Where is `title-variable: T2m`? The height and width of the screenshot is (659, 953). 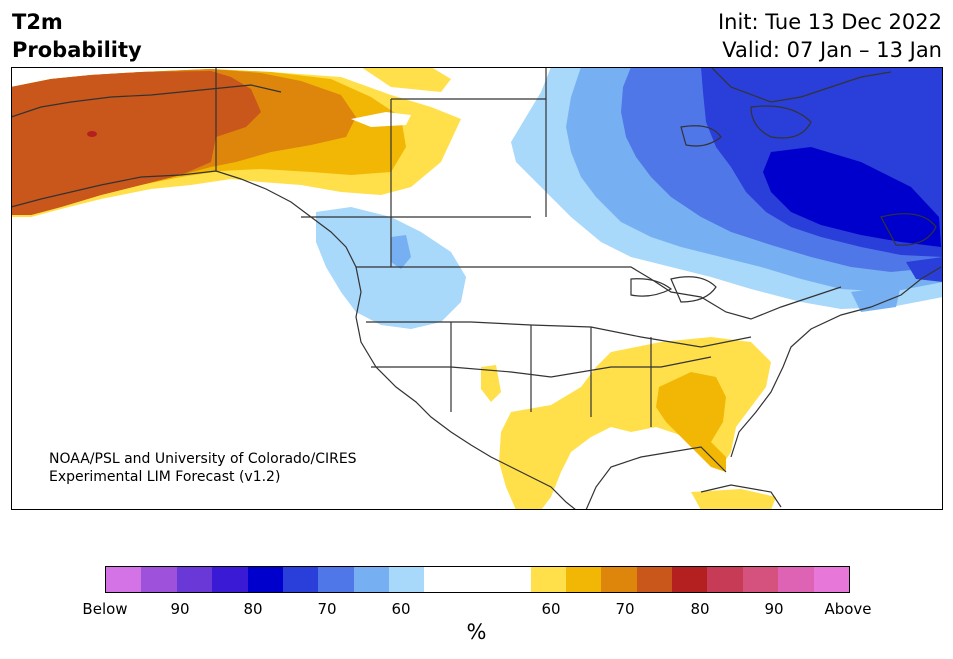
title-variable: T2m is located at coordinates (37, 22).